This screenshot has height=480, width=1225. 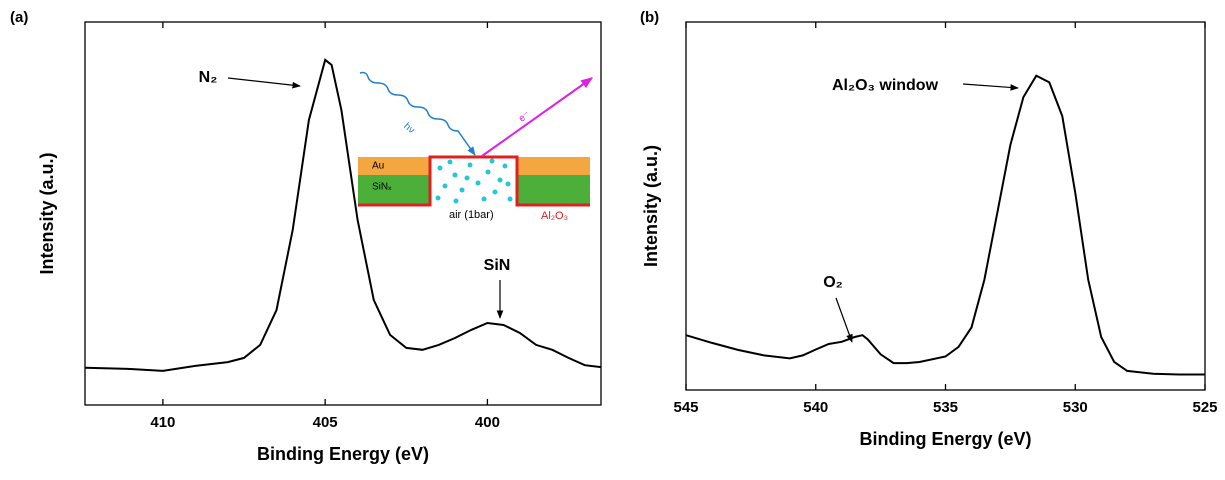 What do you see at coordinates (382, 187) in the screenshot?
I see `inset-label: SiNₓ` at bounding box center [382, 187].